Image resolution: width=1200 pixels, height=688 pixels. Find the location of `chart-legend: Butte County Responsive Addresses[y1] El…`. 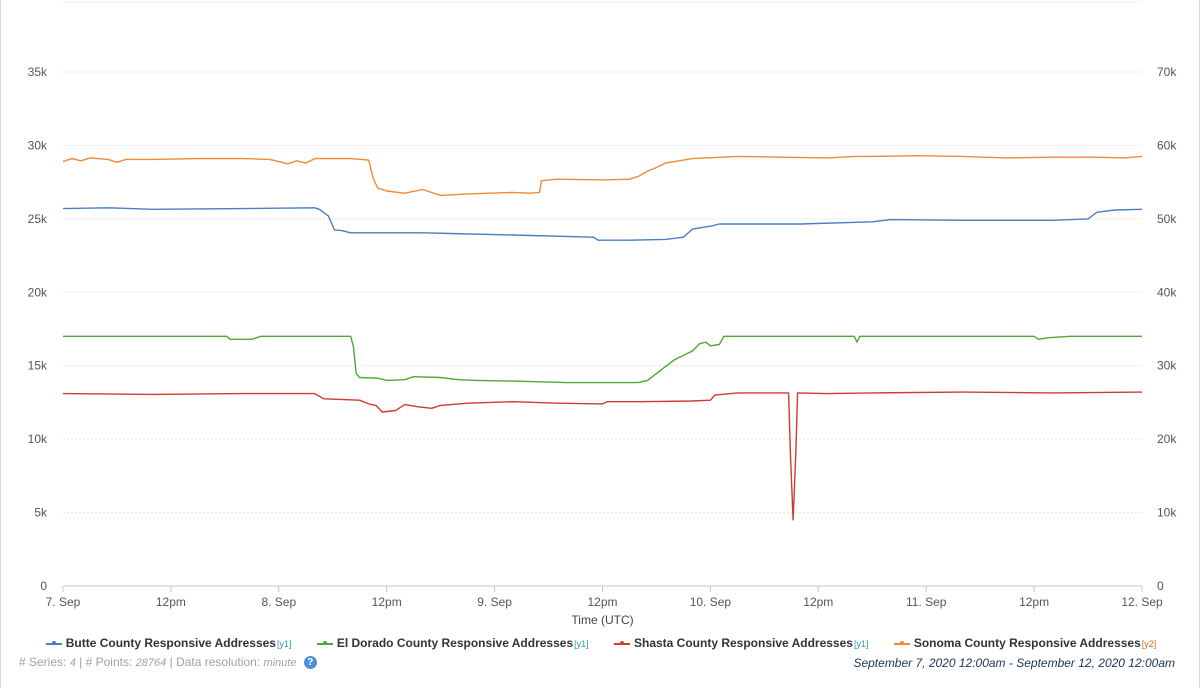

chart-legend: Butte County Responsive Addresses[y1] El… is located at coordinates (600, 643).